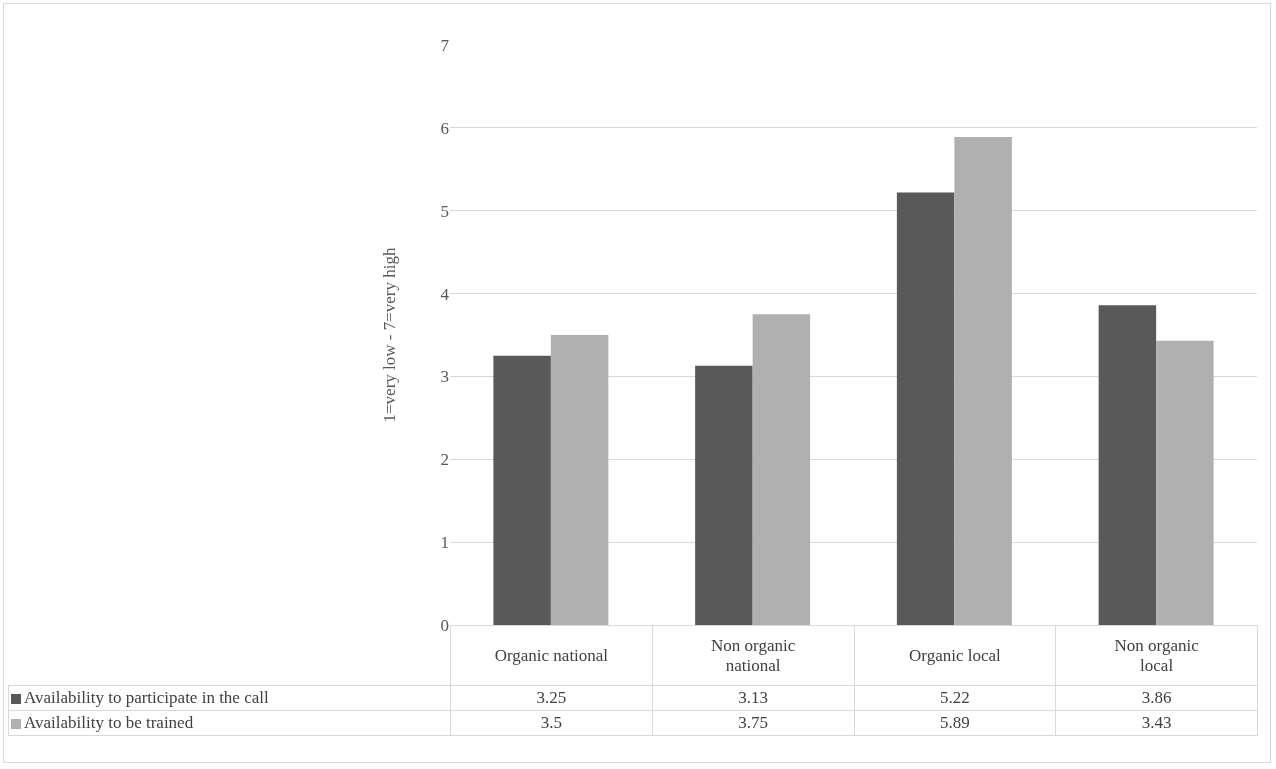  What do you see at coordinates (753, 655) in the screenshot?
I see `x-tick-label: Non organic national` at bounding box center [753, 655].